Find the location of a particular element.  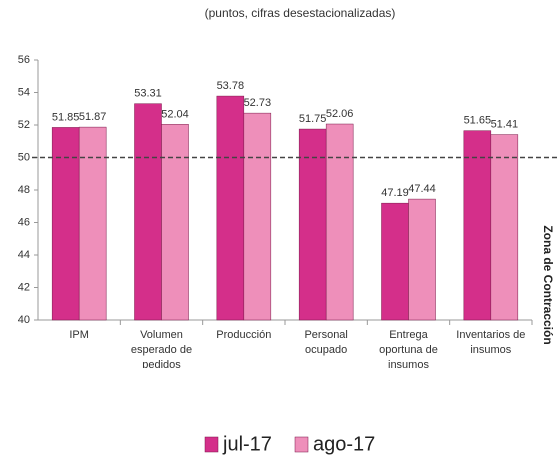

value-label: 52.06 is located at coordinates (340, 114).